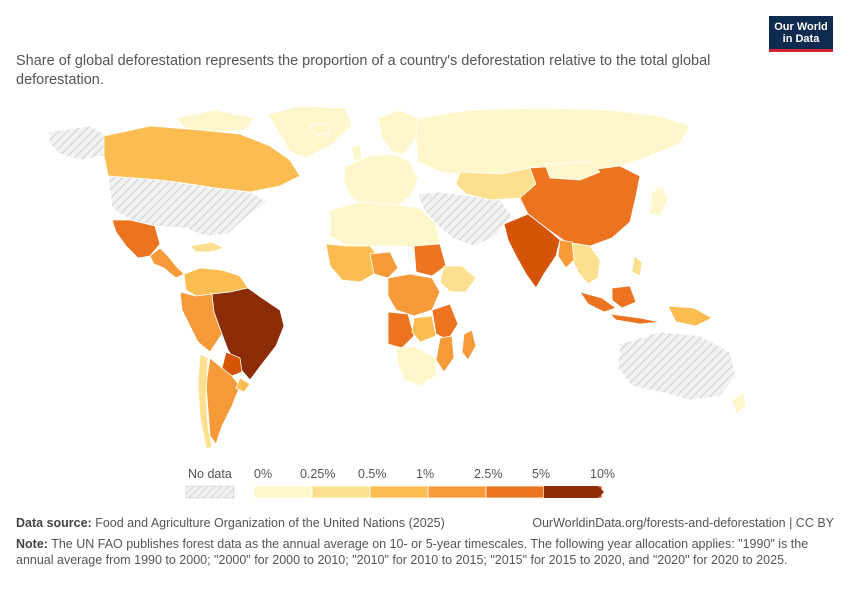 Image resolution: width=850 pixels, height=600 pixels. I want to click on legend-tick-label: 5%, so click(541, 474).